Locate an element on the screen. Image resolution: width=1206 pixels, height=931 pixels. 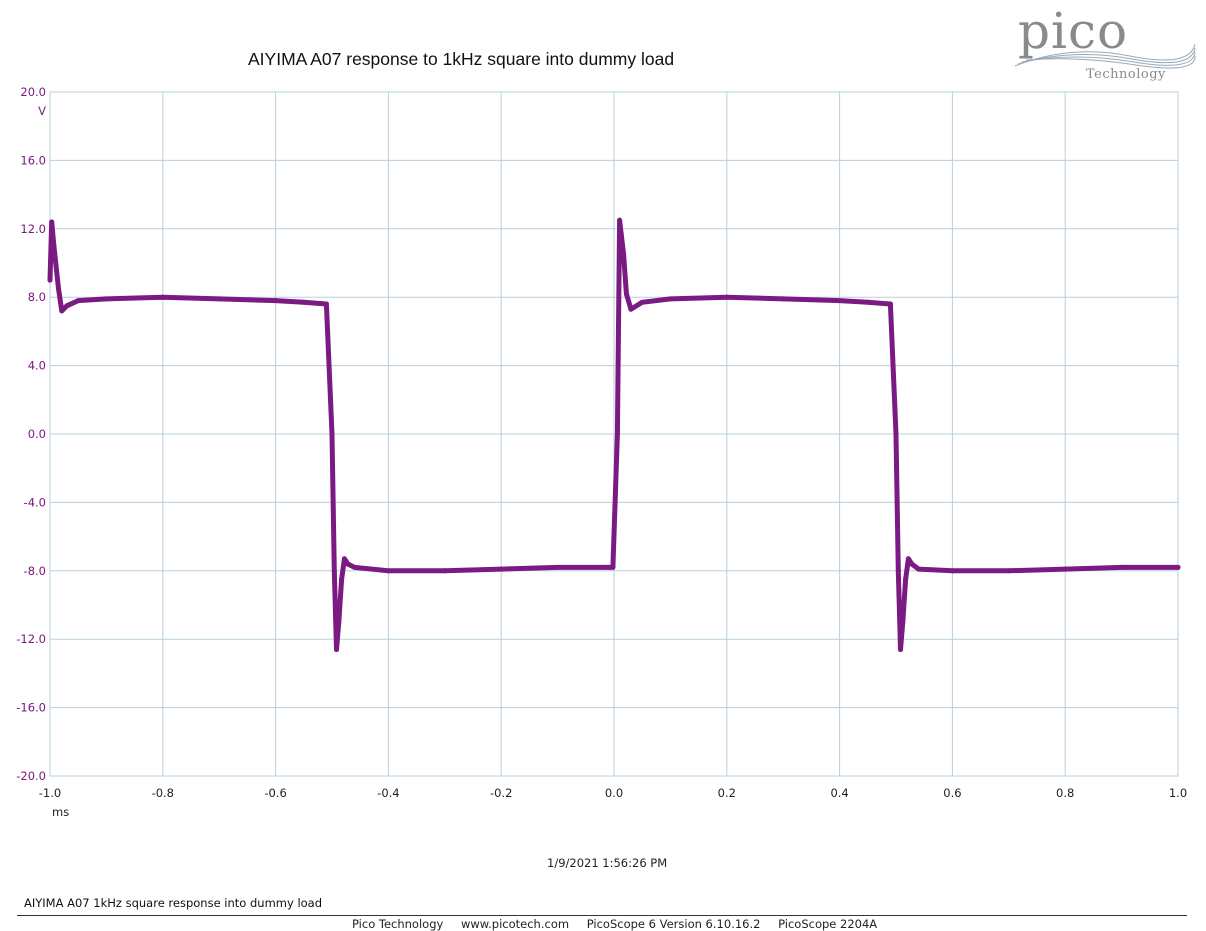
x-tick-label: -0.8 is located at coordinates (163, 793).